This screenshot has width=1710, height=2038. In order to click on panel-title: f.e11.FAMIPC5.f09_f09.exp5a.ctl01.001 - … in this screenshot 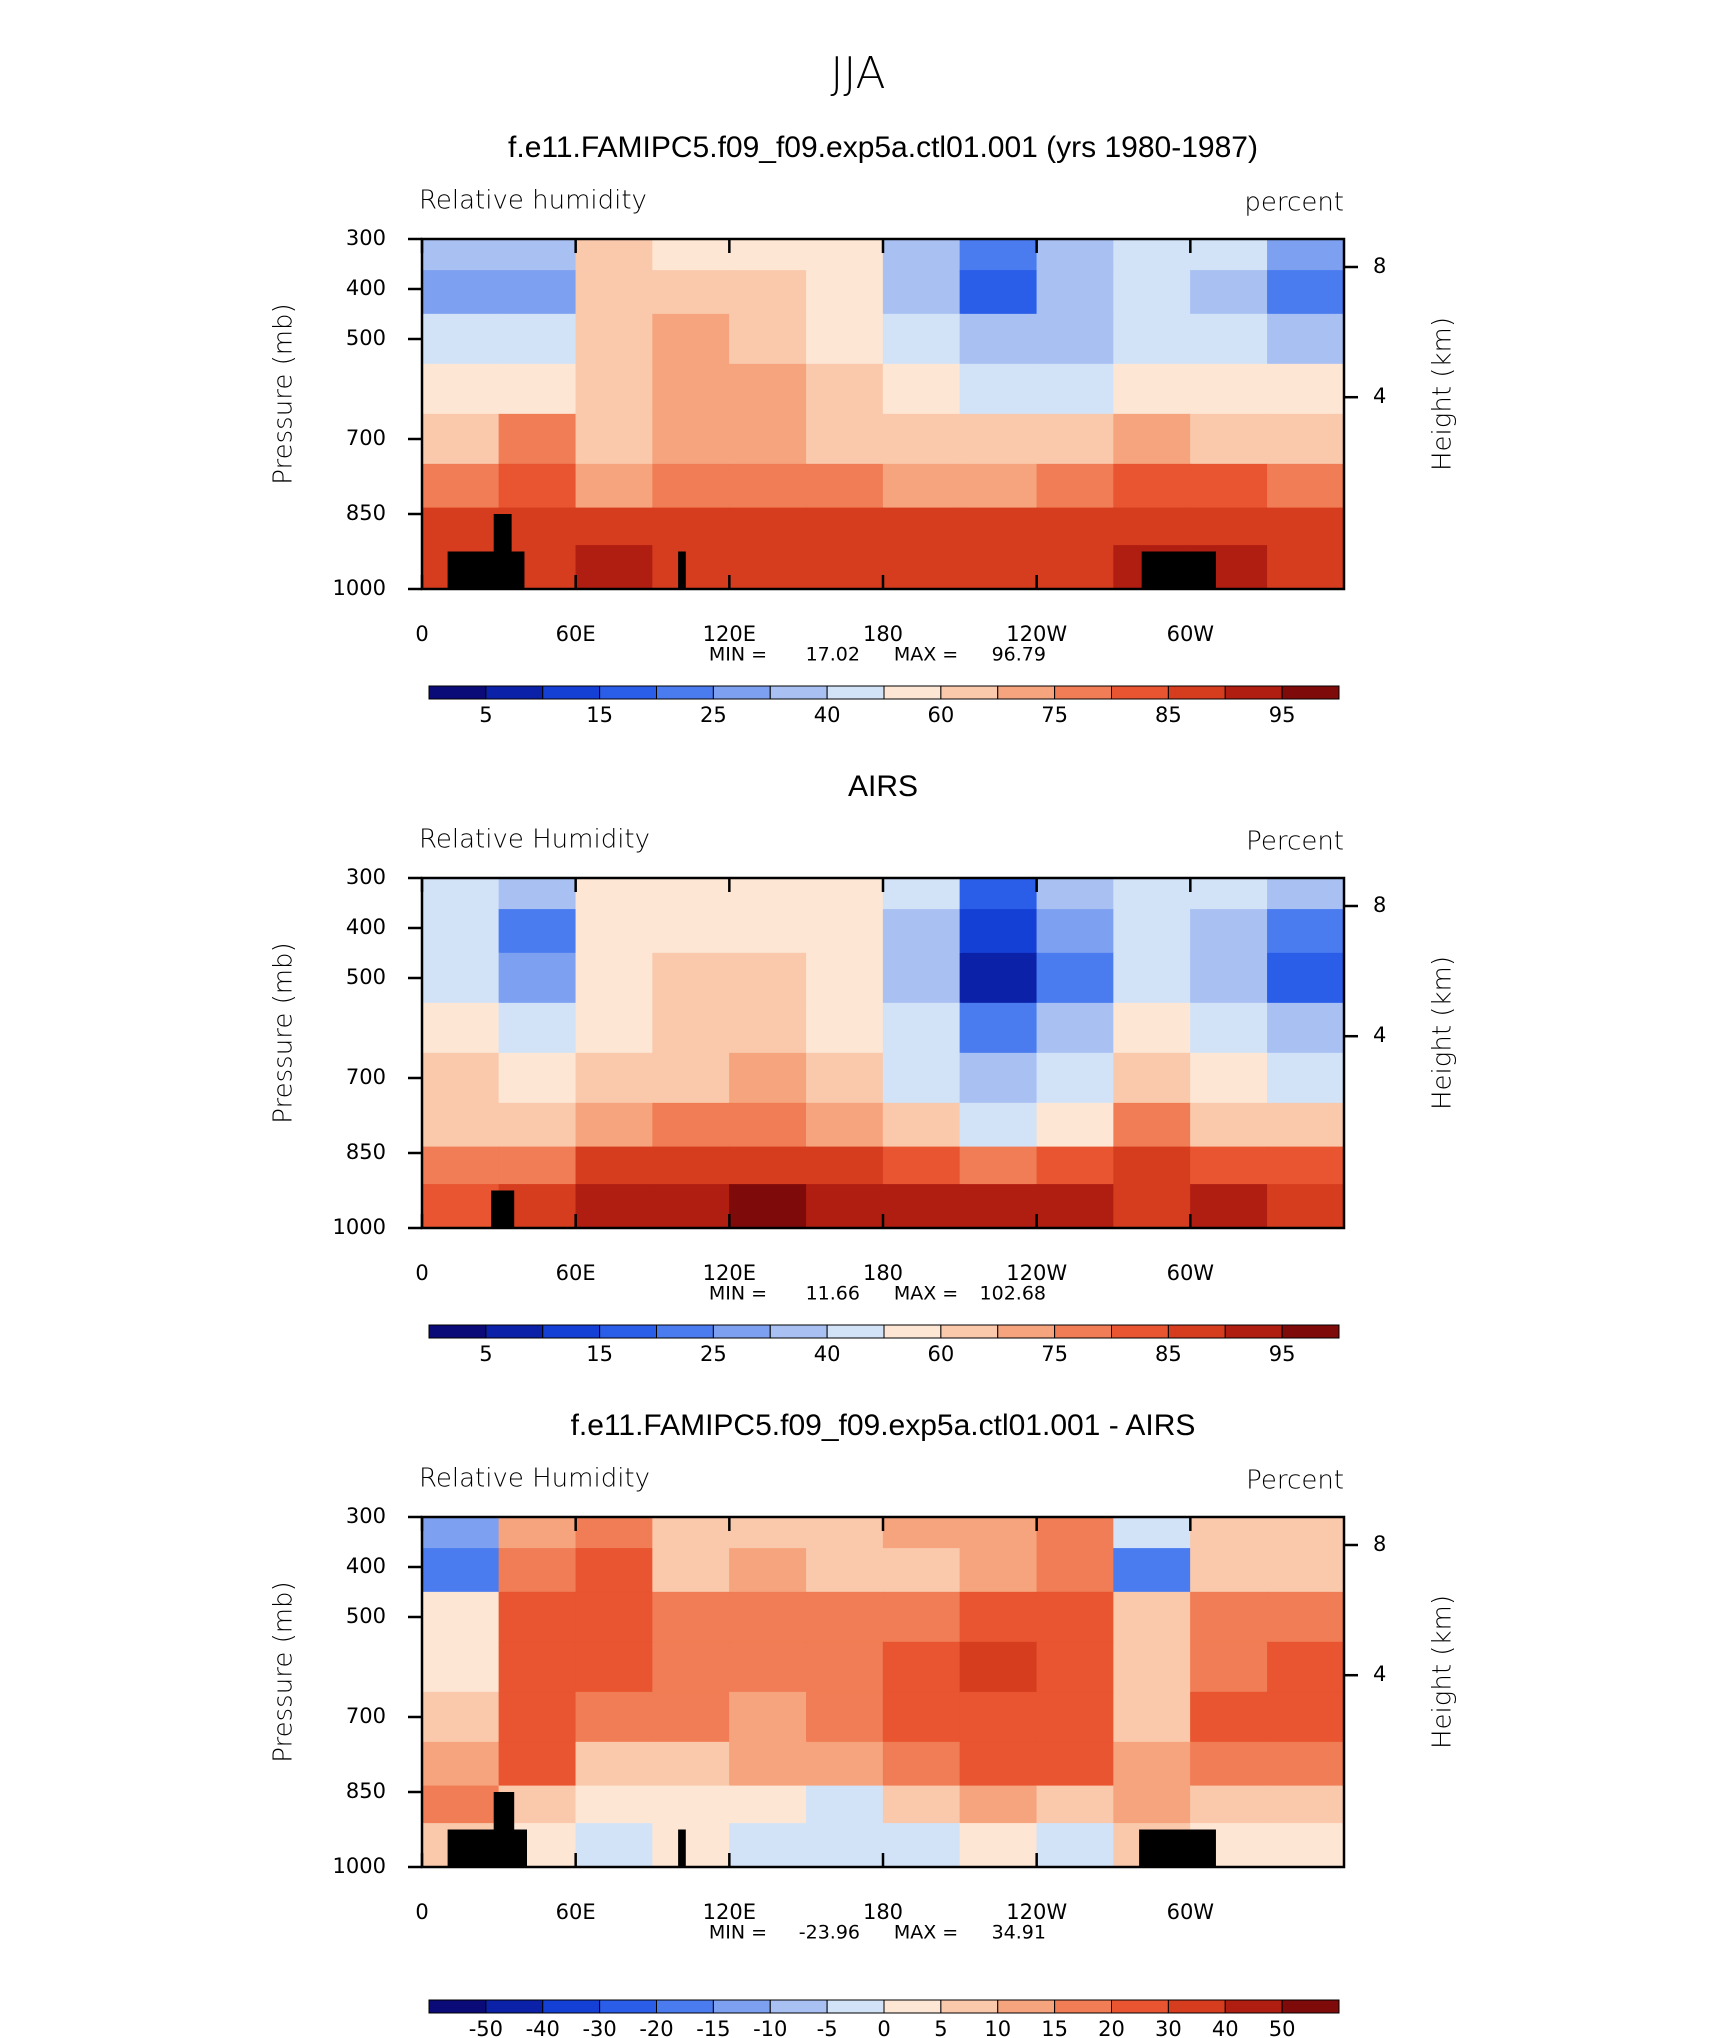, I will do `click(883, 1425)`.